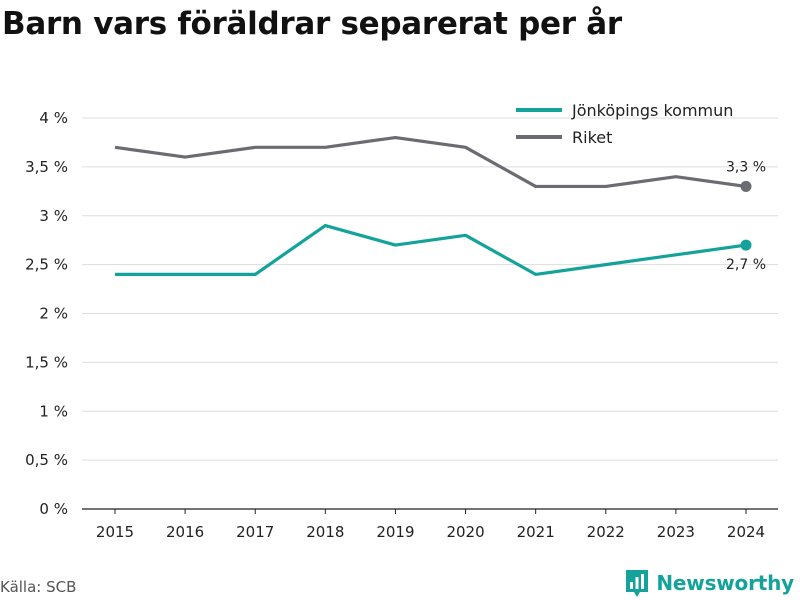 The image size is (800, 600). I want to click on y-tick-label: 2,5 %, so click(46, 265).